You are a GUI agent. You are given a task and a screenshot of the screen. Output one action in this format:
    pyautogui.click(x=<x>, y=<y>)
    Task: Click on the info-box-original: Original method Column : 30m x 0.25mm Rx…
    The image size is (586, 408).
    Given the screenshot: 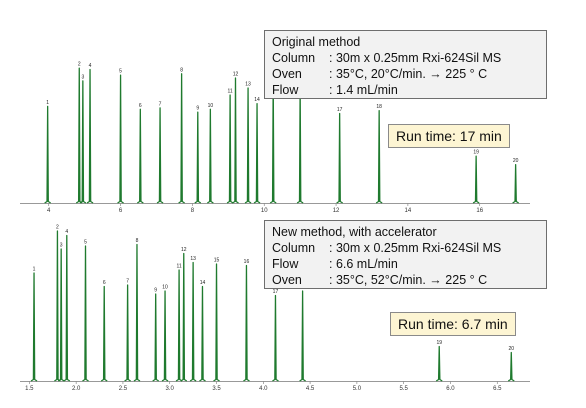 What is the action you would take?
    pyautogui.click(x=405, y=64)
    